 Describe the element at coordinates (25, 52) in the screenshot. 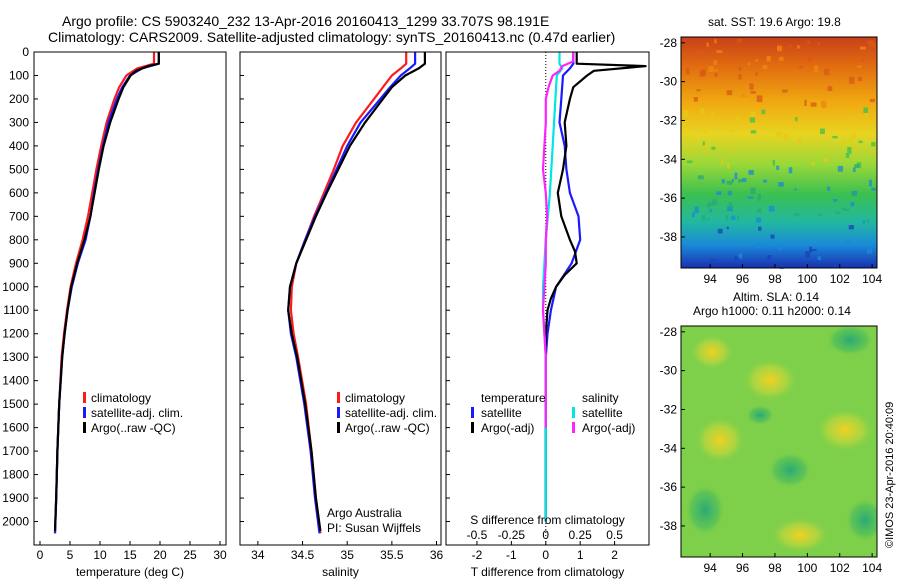

I see `y-tick-label: 0` at that location.